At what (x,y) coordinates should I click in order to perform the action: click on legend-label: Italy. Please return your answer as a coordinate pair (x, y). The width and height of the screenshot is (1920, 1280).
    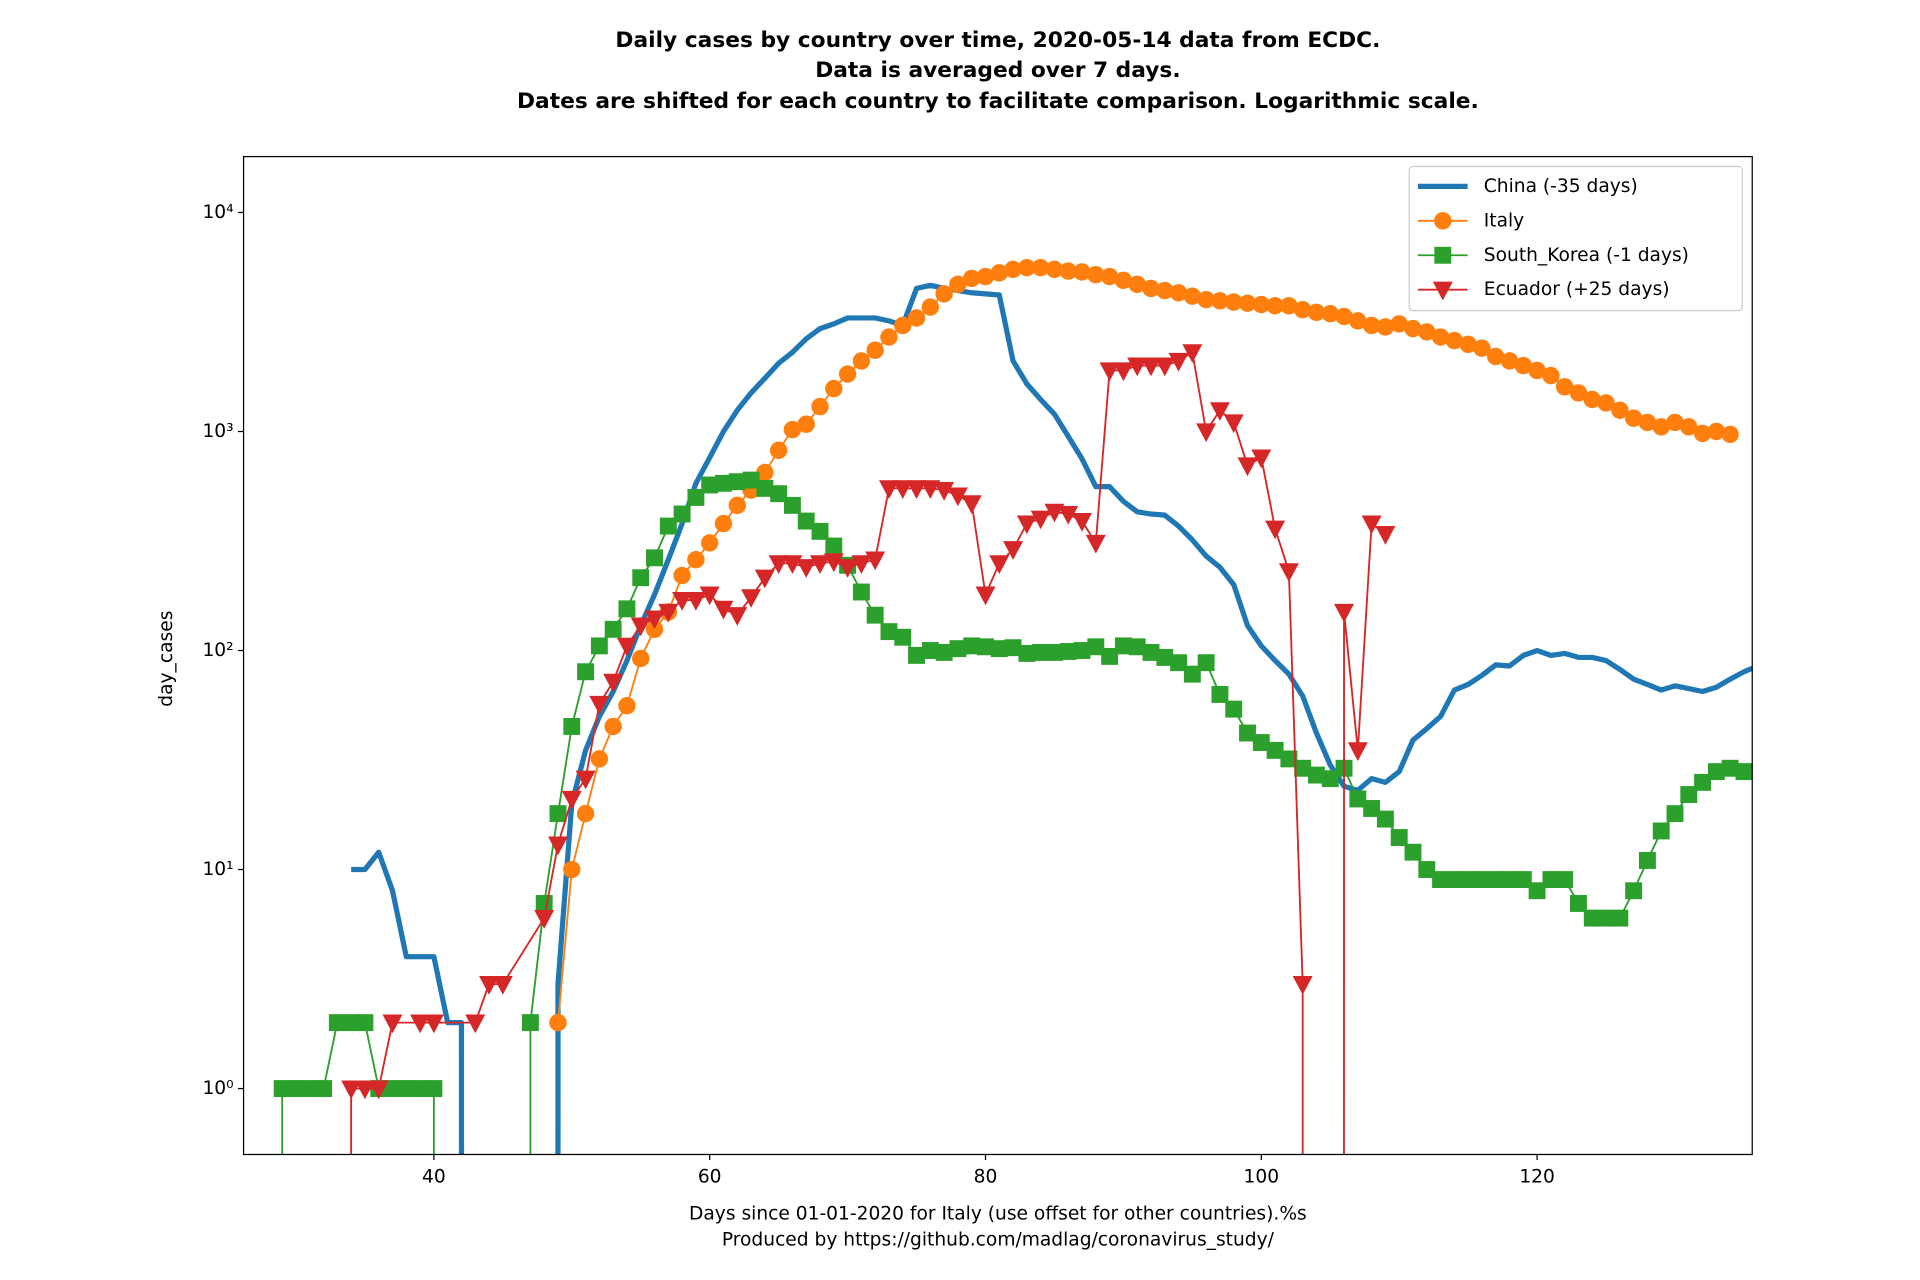
    Looking at the image, I should click on (1504, 220).